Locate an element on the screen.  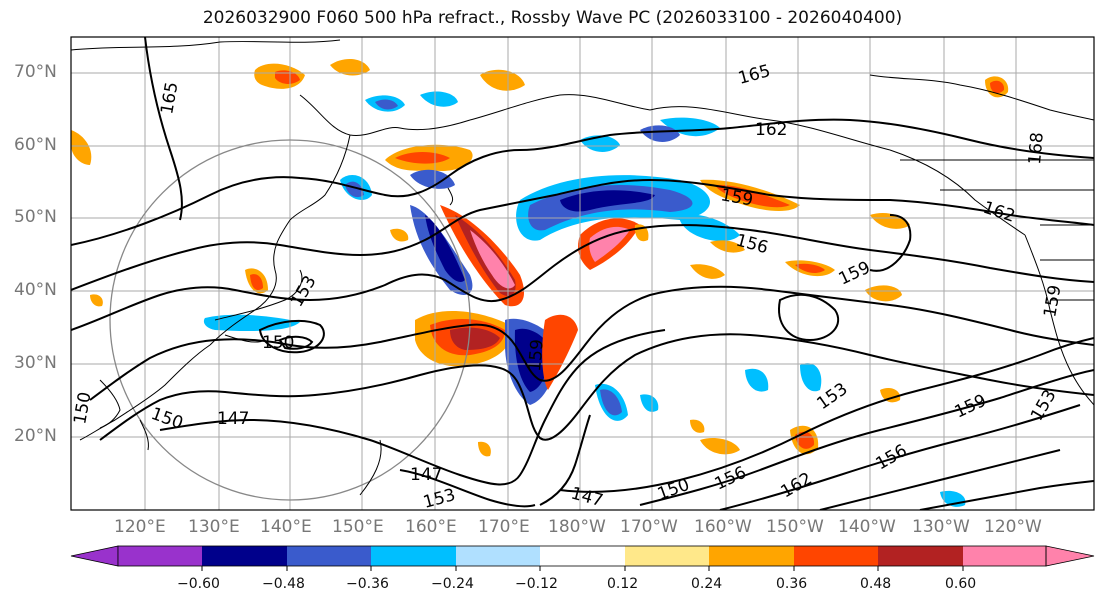
colorbar-arrow-high is located at coordinates (1070, 556).